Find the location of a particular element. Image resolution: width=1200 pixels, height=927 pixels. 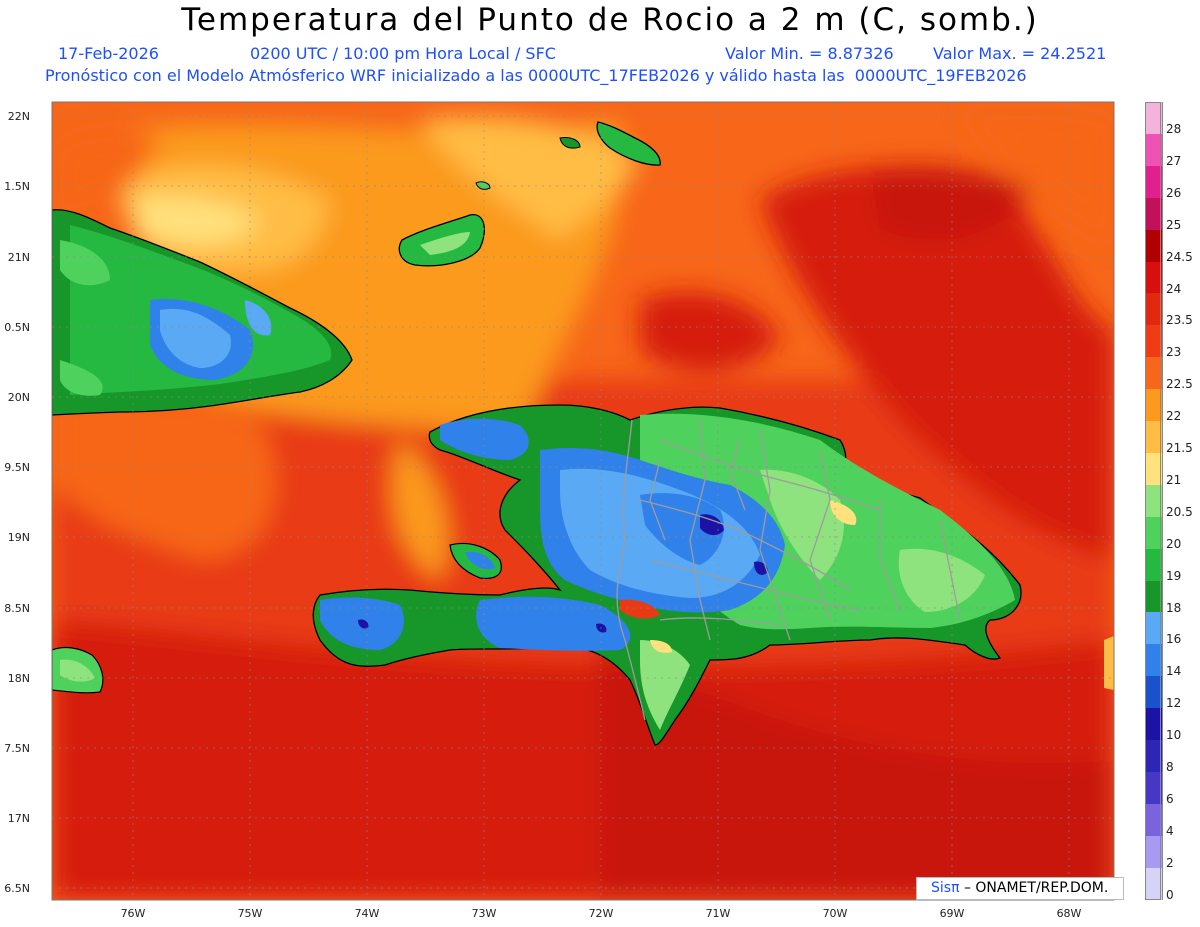

credit-brand: Sisπ is located at coordinates (945, 888).